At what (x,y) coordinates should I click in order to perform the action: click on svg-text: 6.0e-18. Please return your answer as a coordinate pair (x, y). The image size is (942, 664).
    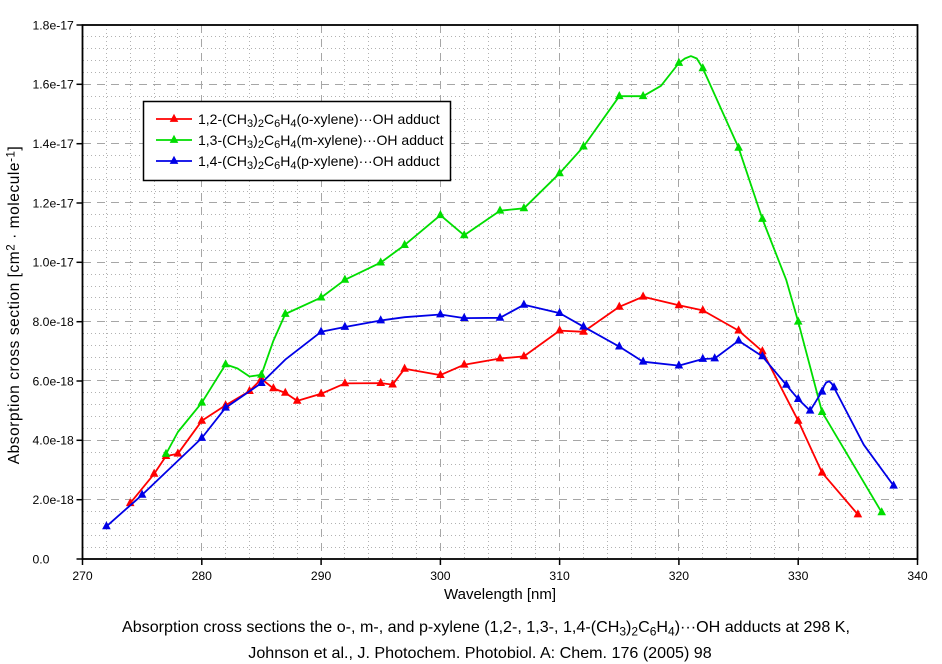
    Looking at the image, I should click on (54, 381).